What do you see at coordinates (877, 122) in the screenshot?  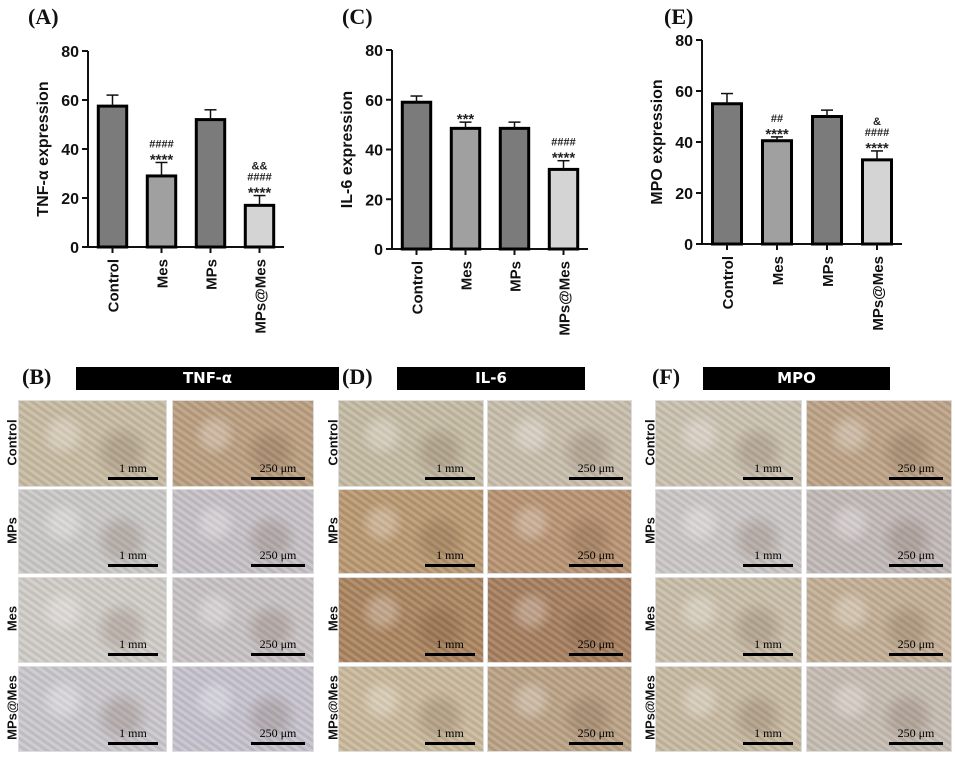 I see `significance-annotation: &` at bounding box center [877, 122].